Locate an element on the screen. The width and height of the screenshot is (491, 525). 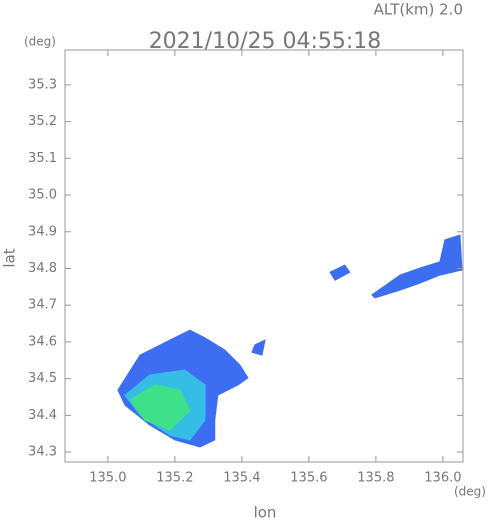
x-tick-label: 135.8 is located at coordinates (375, 478).